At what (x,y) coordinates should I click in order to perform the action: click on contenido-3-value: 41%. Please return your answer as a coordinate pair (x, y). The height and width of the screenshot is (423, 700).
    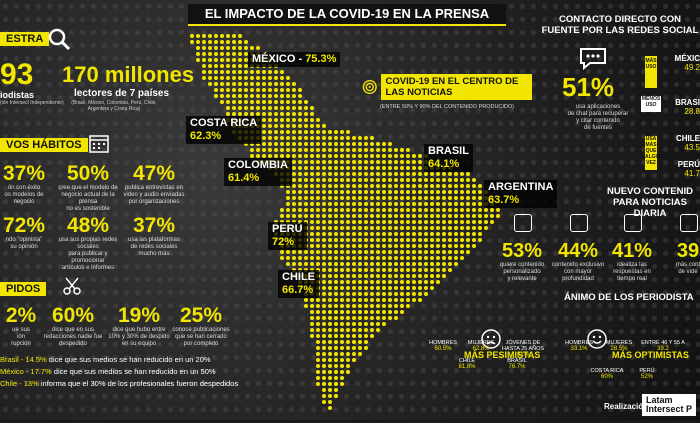
    Looking at the image, I should click on (632, 251).